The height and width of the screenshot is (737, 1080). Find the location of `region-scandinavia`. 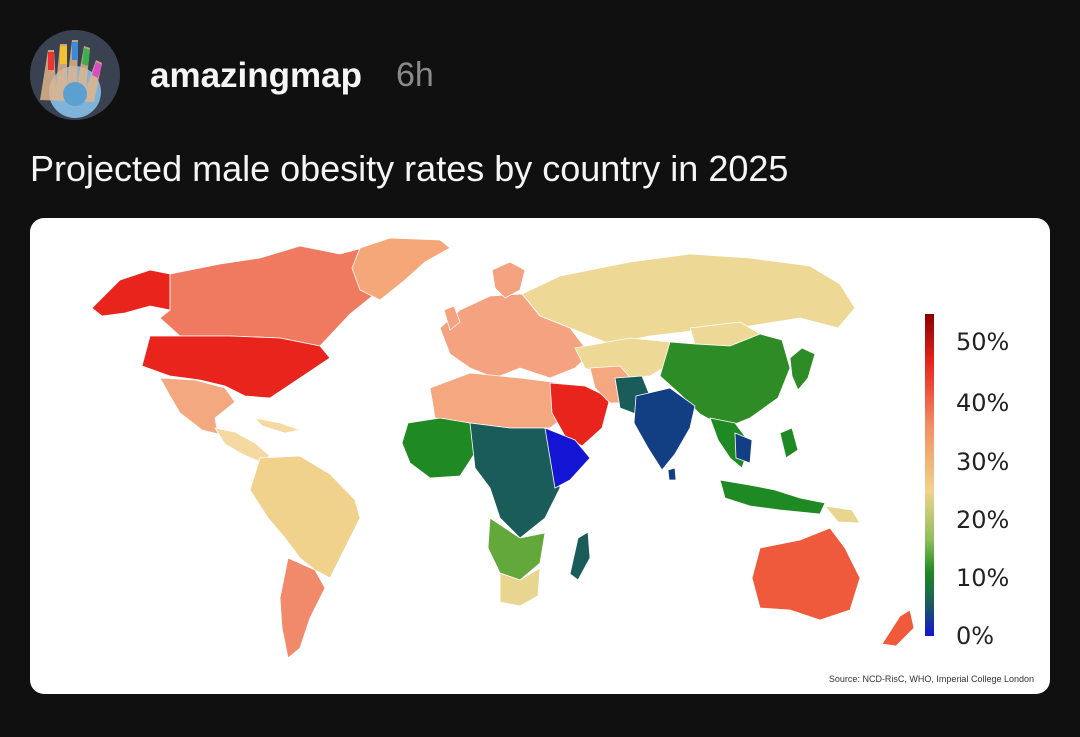

region-scandinavia is located at coordinates (508, 280).